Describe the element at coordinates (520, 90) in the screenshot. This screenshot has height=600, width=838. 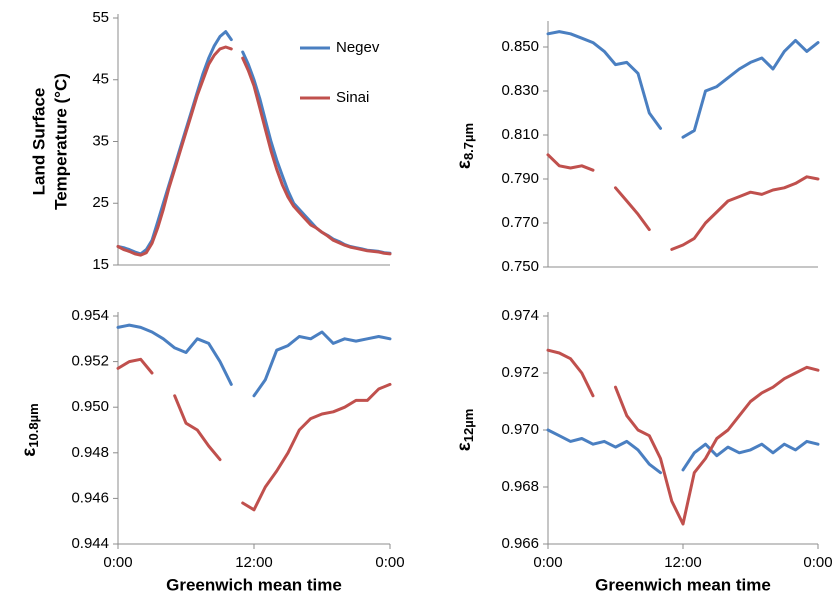
I see `y-tick-label: 0.830` at that location.